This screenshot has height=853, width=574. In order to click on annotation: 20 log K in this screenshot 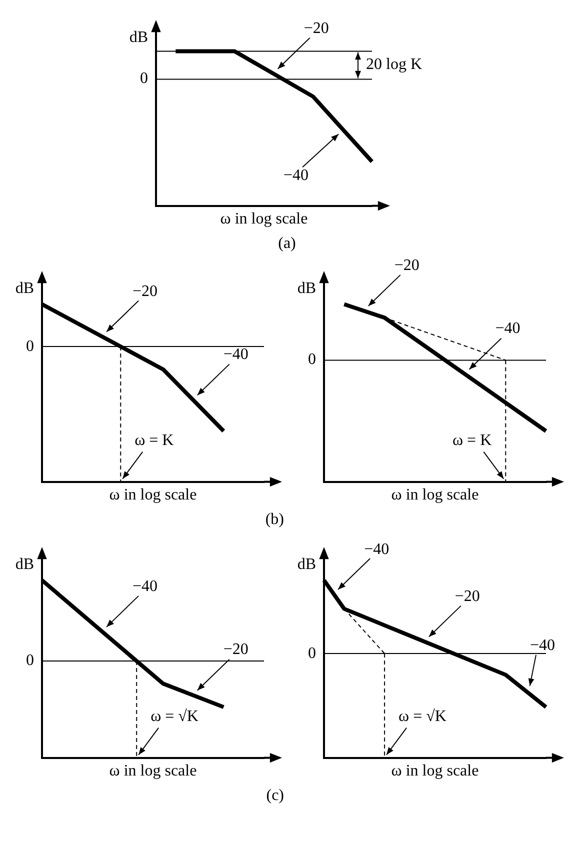, I will do `click(394, 65)`.